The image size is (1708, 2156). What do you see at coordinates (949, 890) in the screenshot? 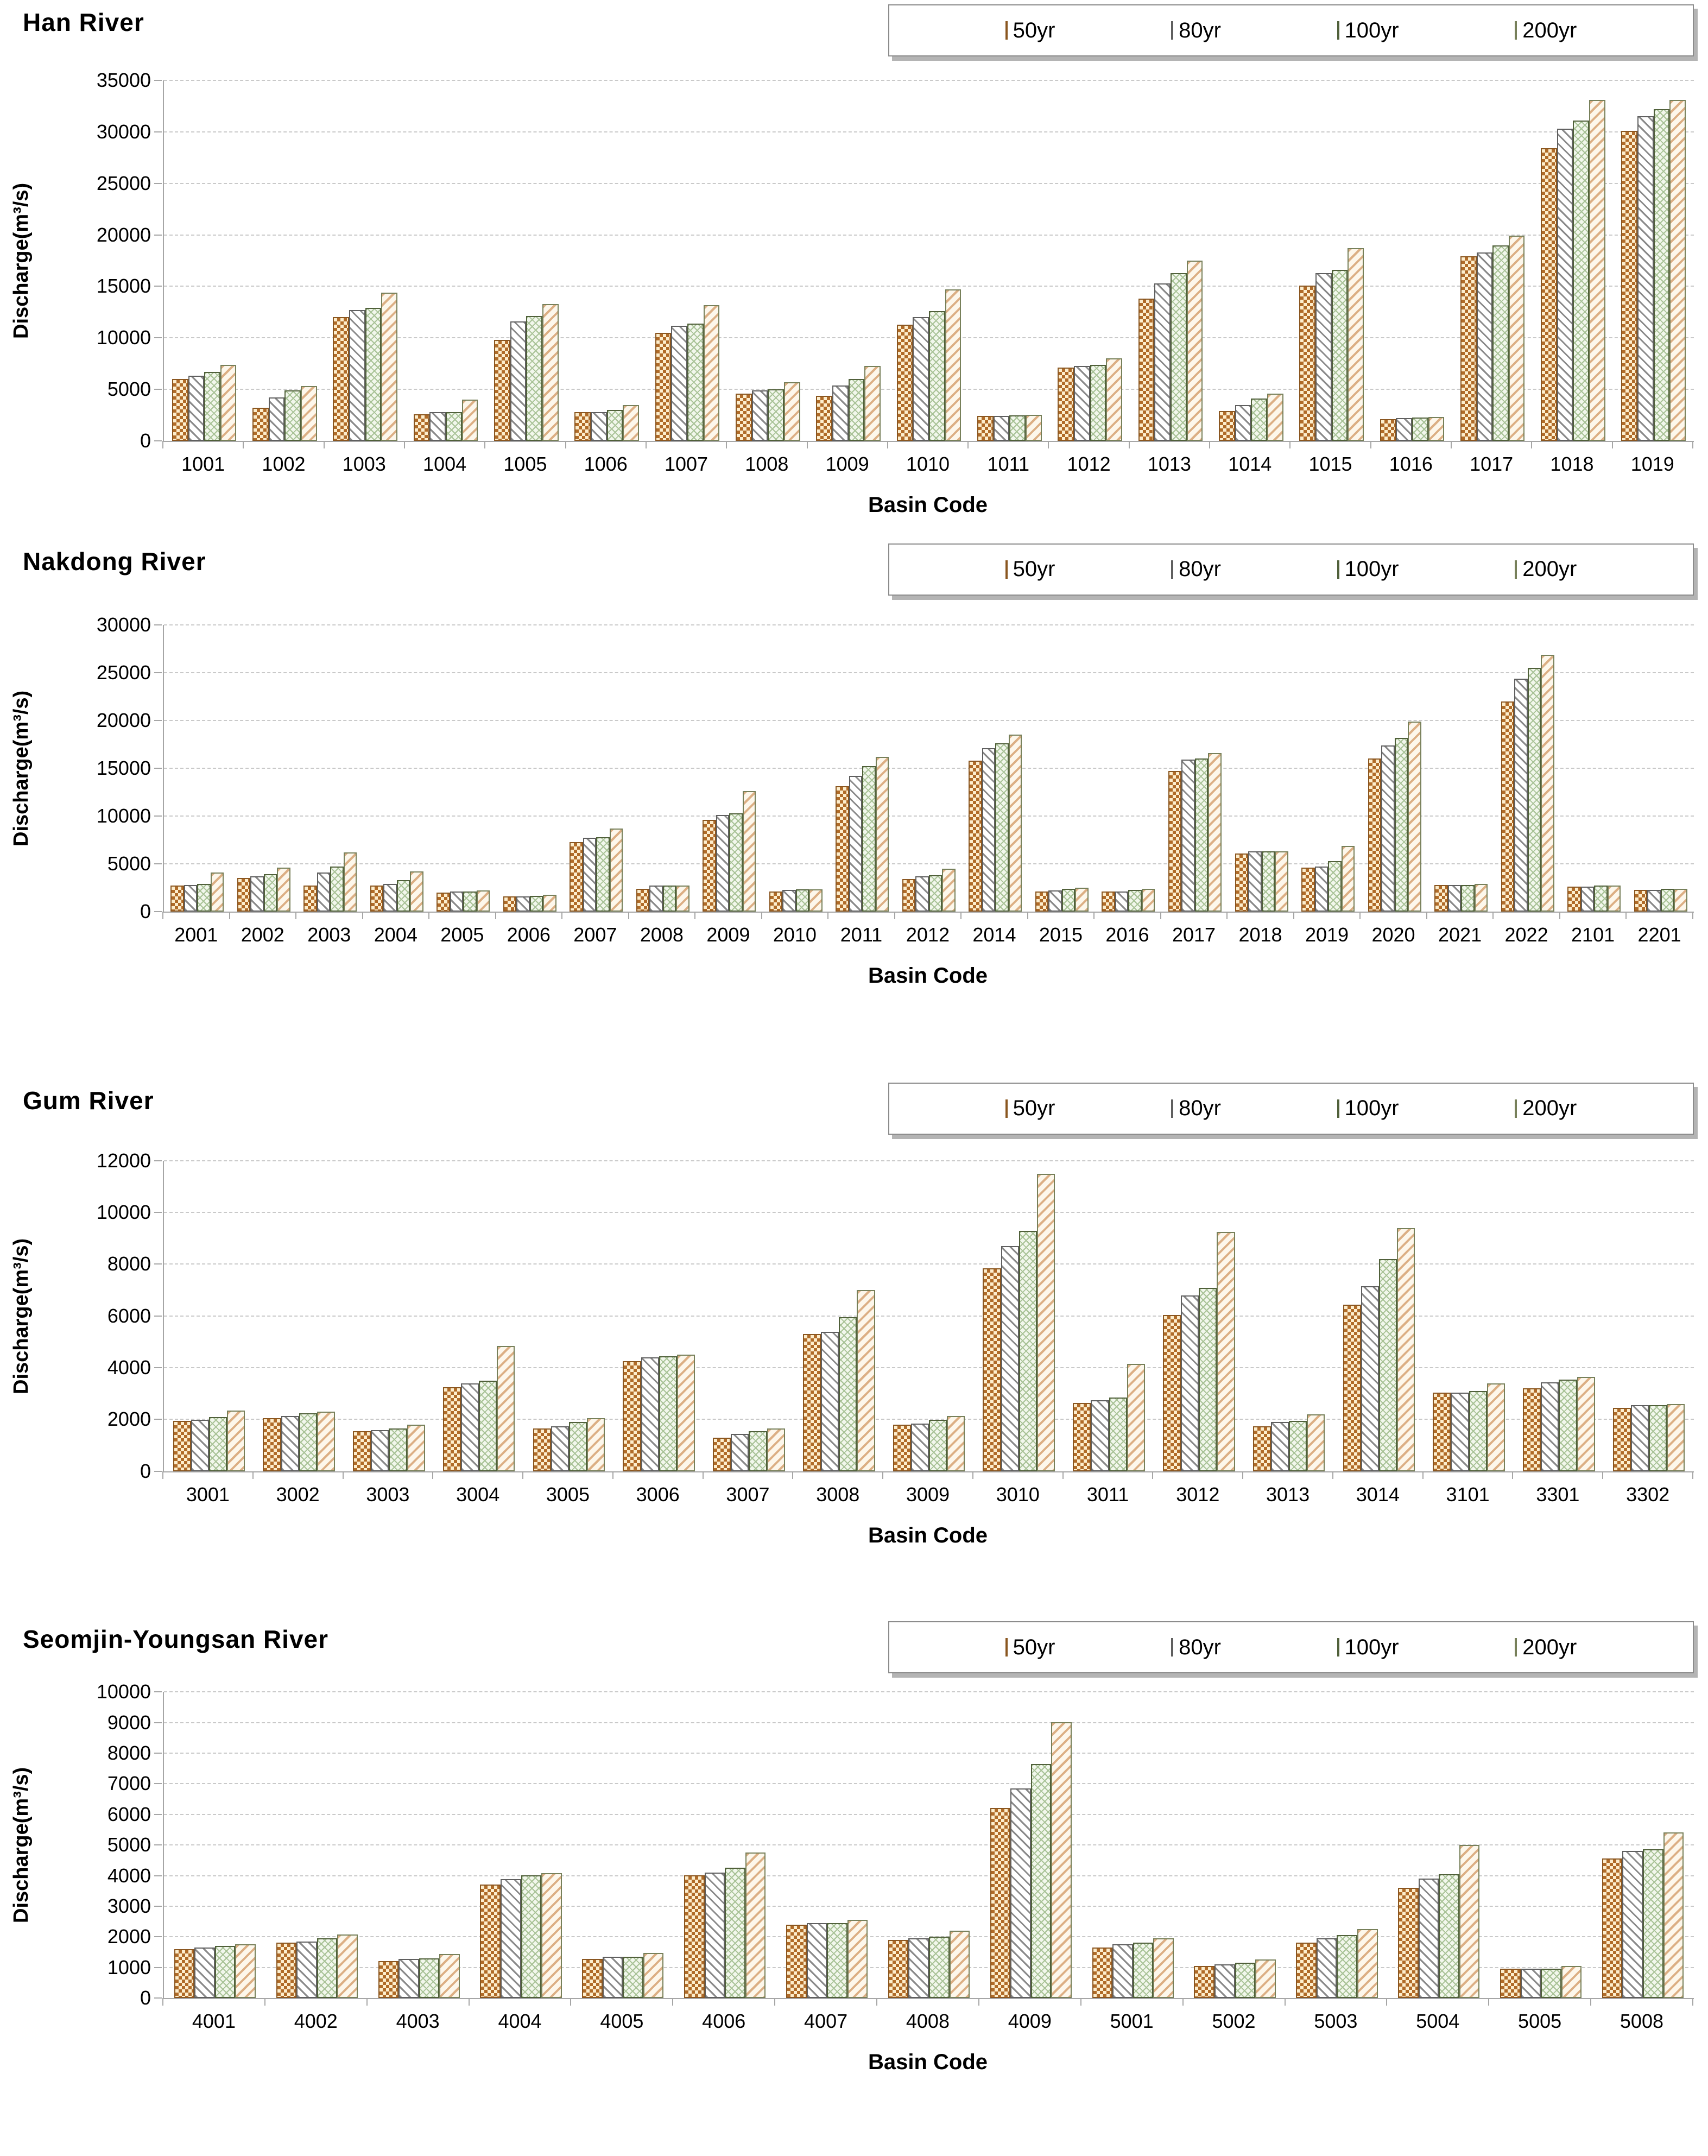
I see `bar-200yr-2012` at bounding box center [949, 890].